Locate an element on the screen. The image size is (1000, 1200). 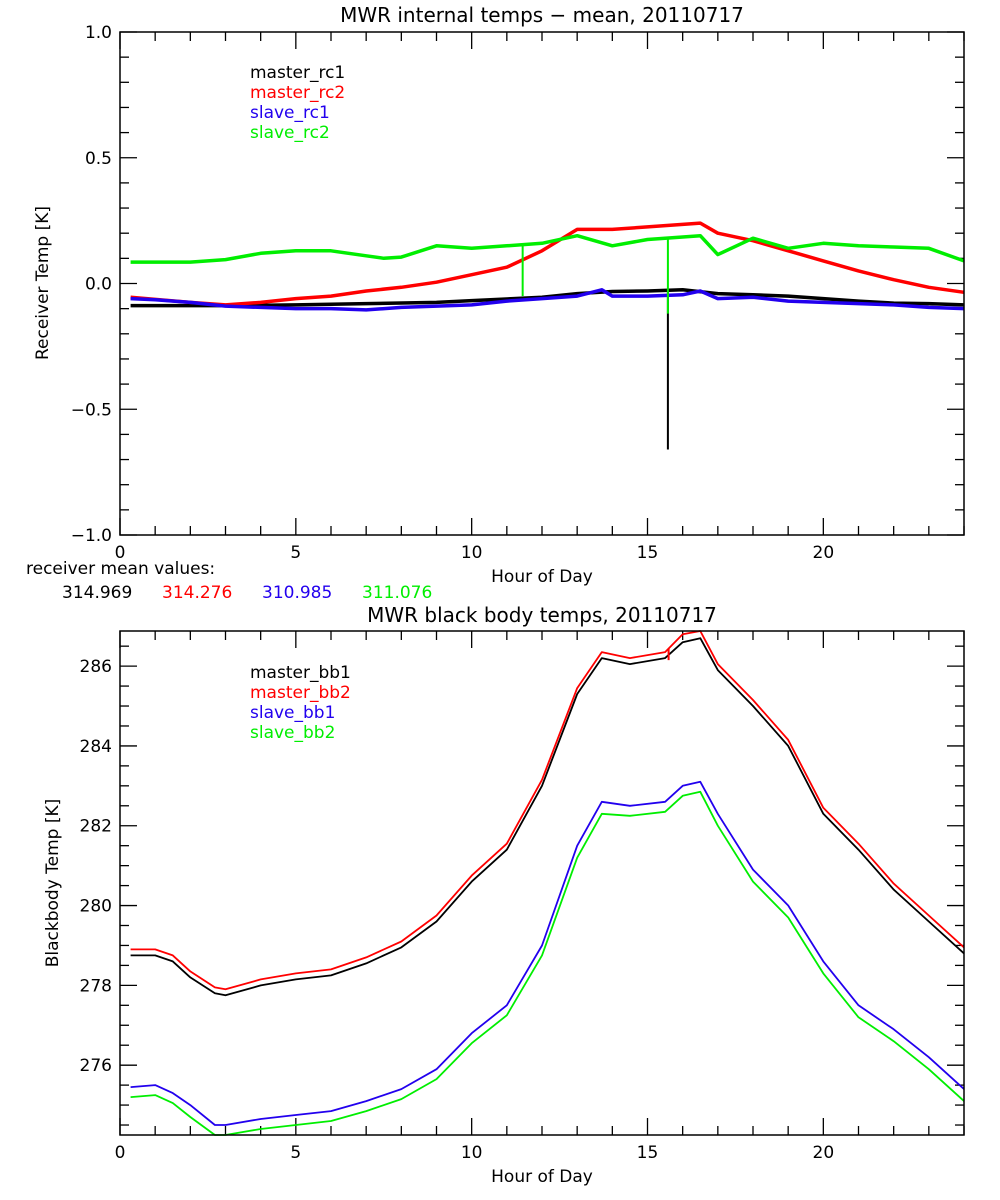
series-line-master_rc2 is located at coordinates (547, 264).